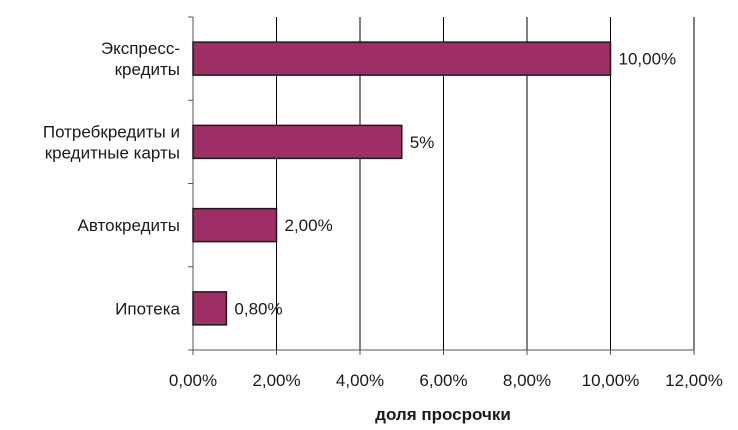 This screenshot has width=738, height=430. Describe the element at coordinates (147, 308) in the screenshot. I see `category-label: Ипотека` at that location.